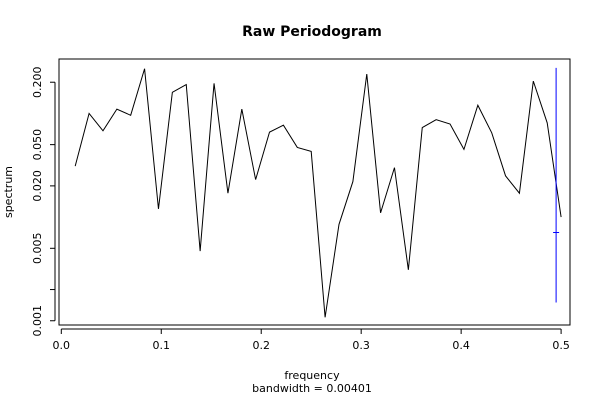 The height and width of the screenshot is (400, 600). Describe the element at coordinates (561, 345) in the screenshot. I see `x-tick-label: 0.5` at that location.